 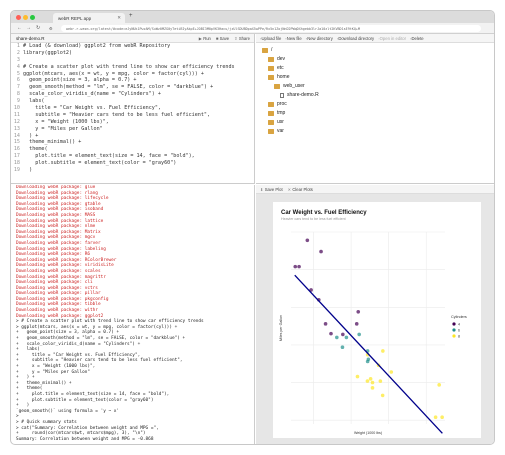 I want to click on console-download-line: Downloading webR package: Matrix, so click(x=58, y=232).